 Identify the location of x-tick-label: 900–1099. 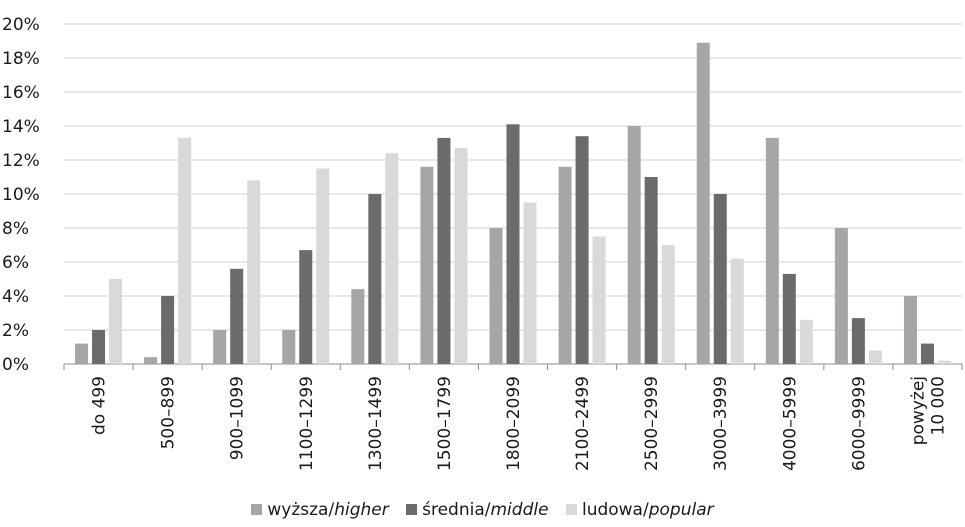
(238, 418).